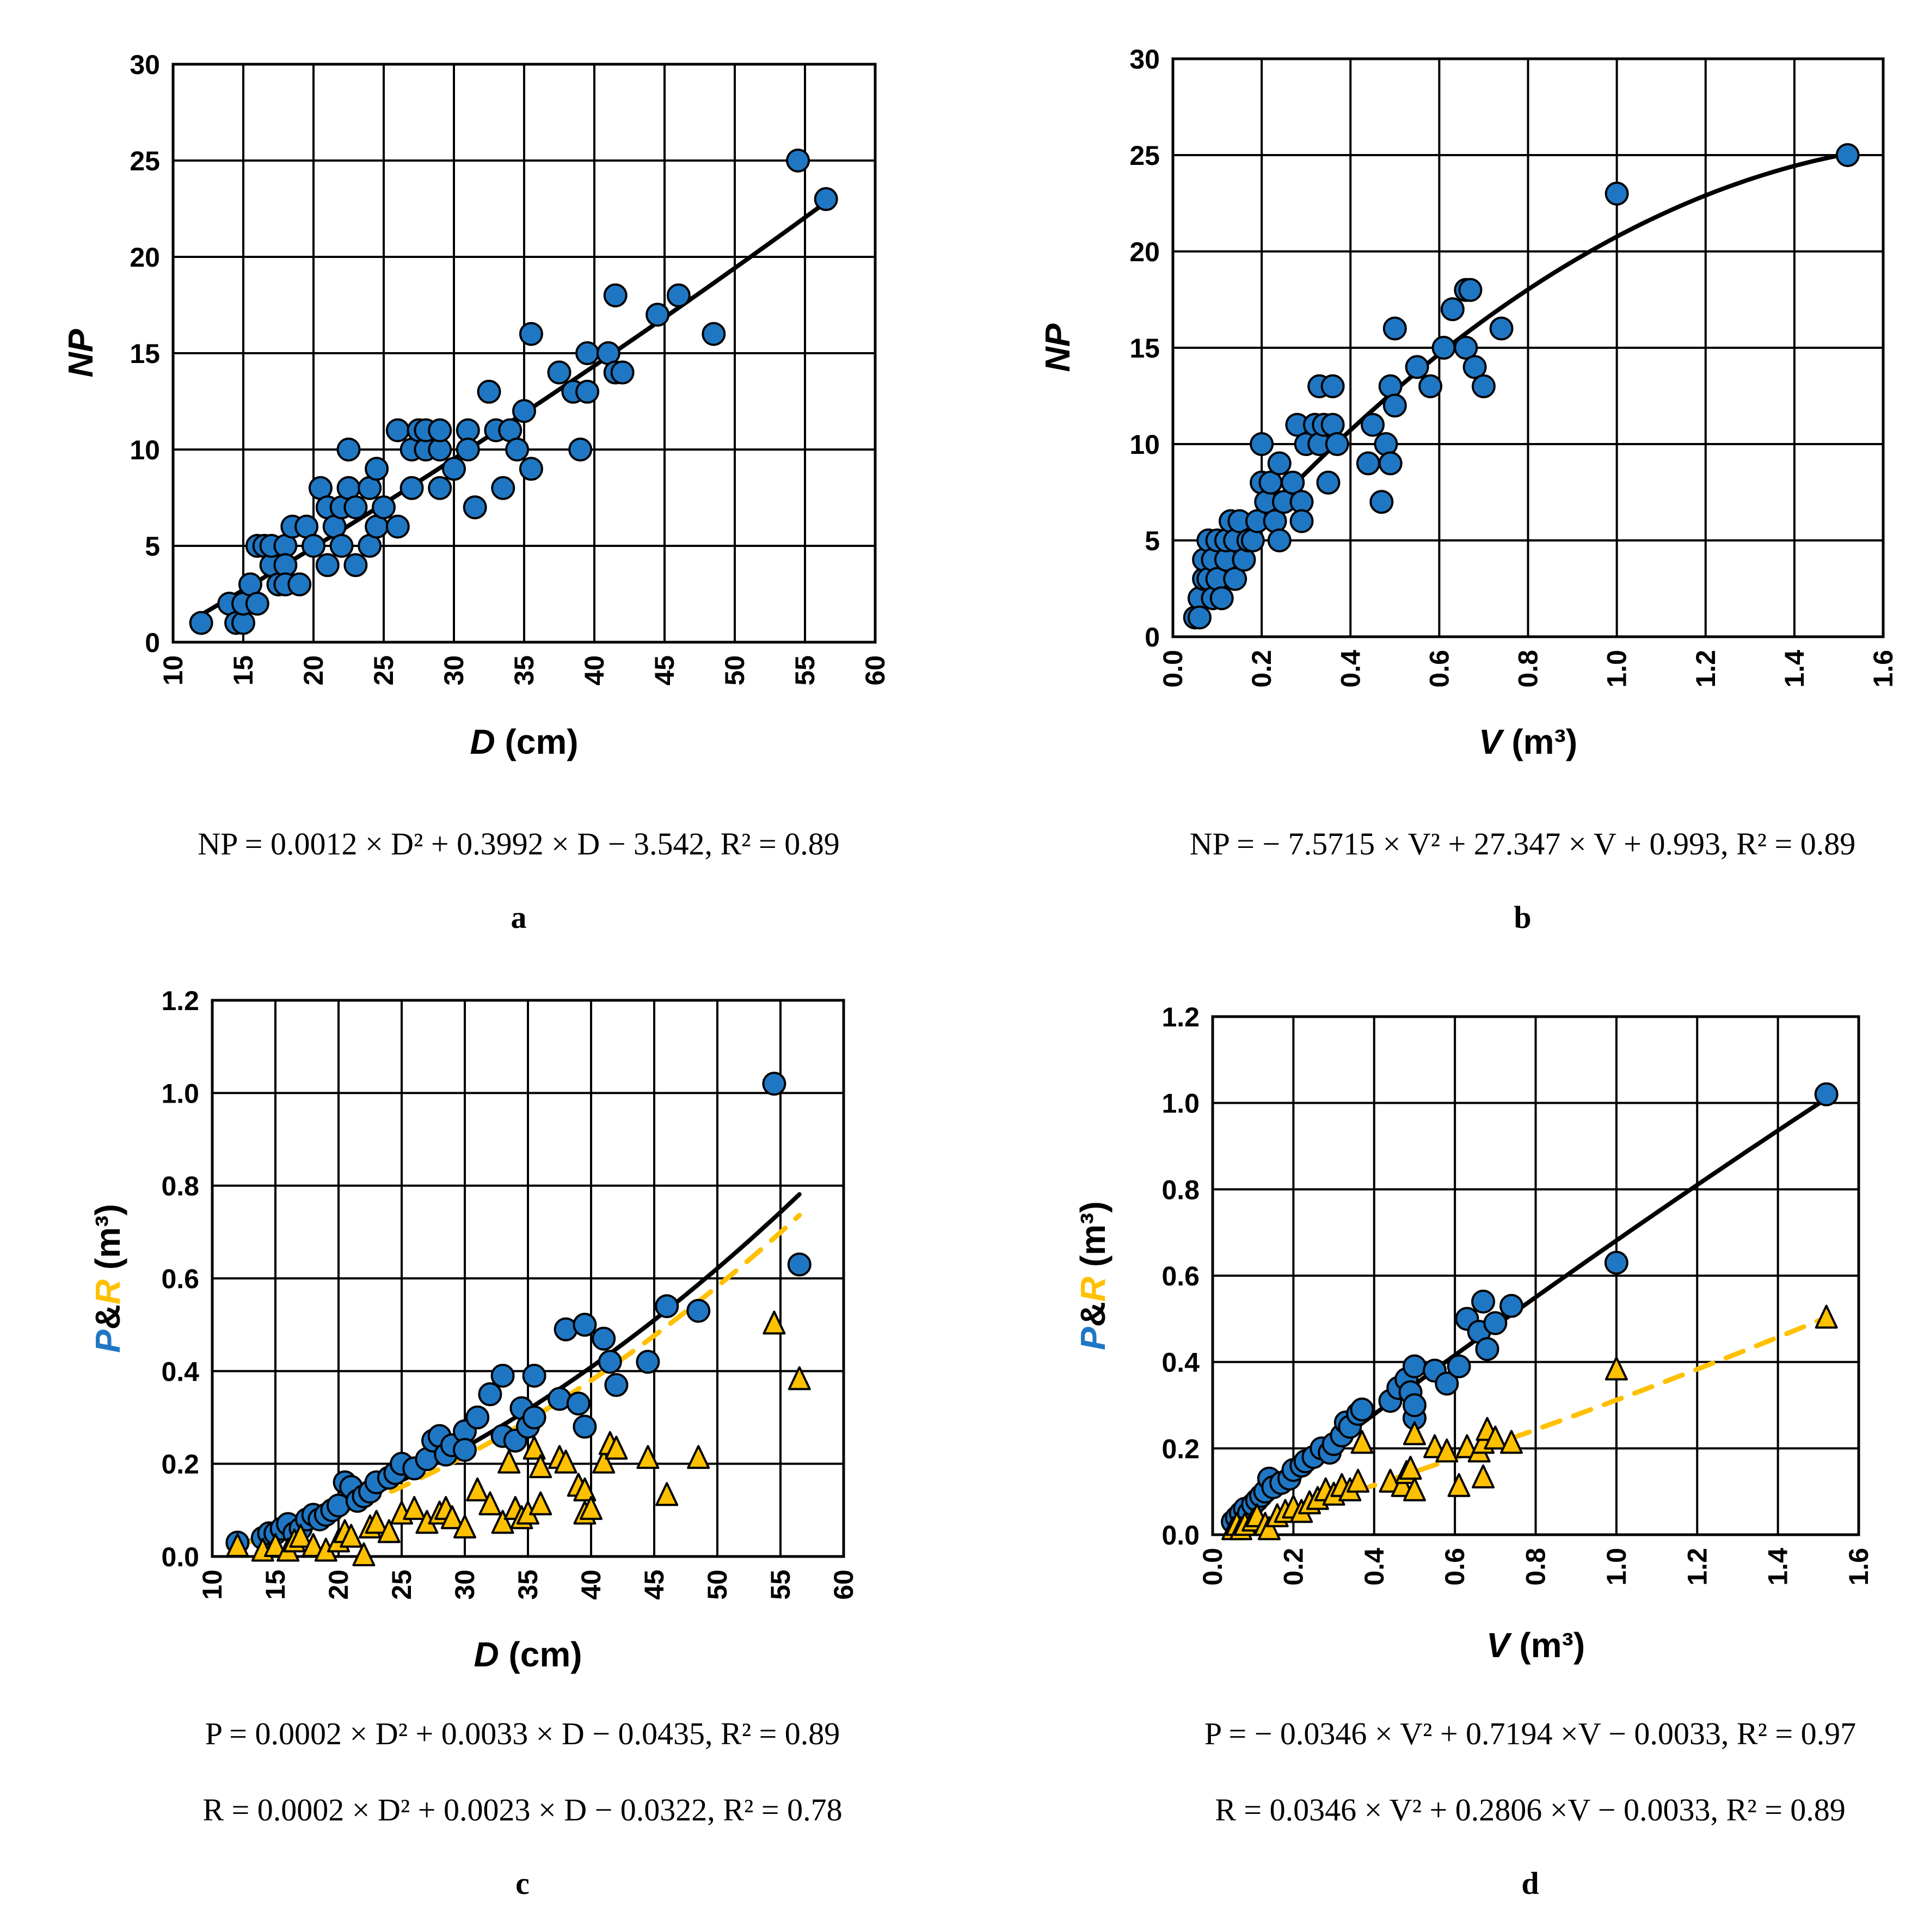  What do you see at coordinates (1455, 1567) in the screenshot?
I see `x-tick-label: 0.6` at bounding box center [1455, 1567].